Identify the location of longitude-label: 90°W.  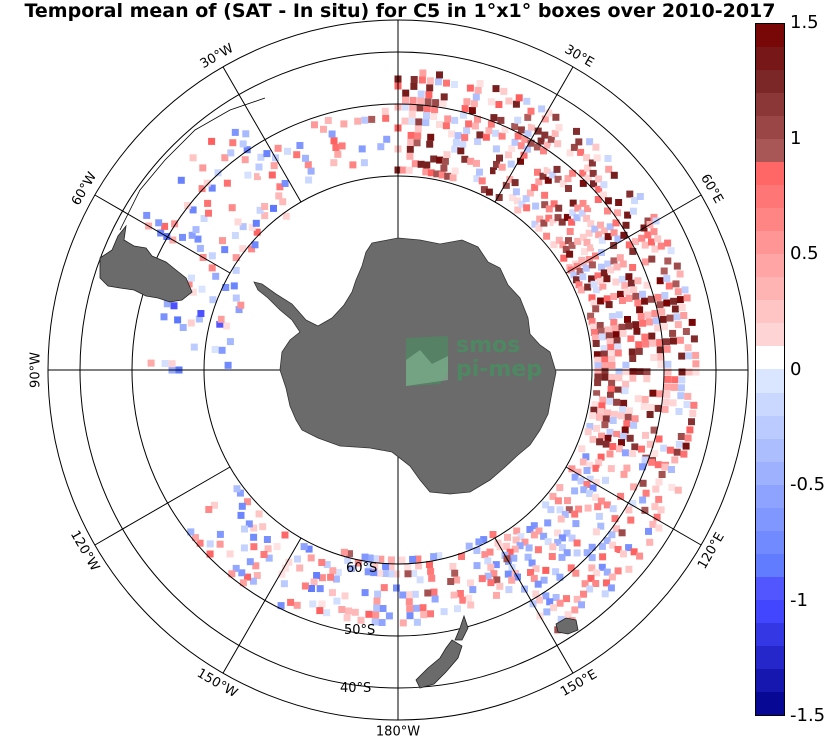
(36, 370).